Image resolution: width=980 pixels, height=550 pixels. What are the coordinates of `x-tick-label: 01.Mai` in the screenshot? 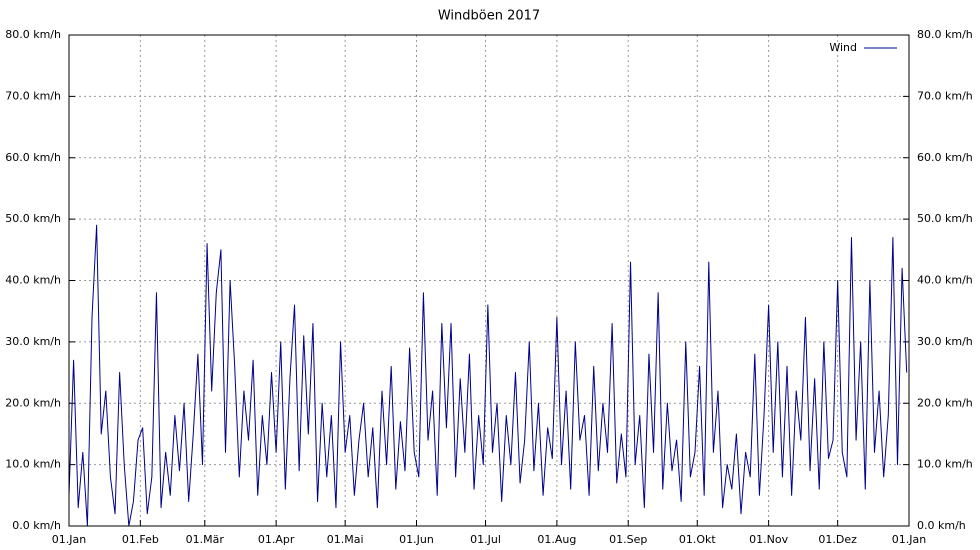 It's located at (345, 539).